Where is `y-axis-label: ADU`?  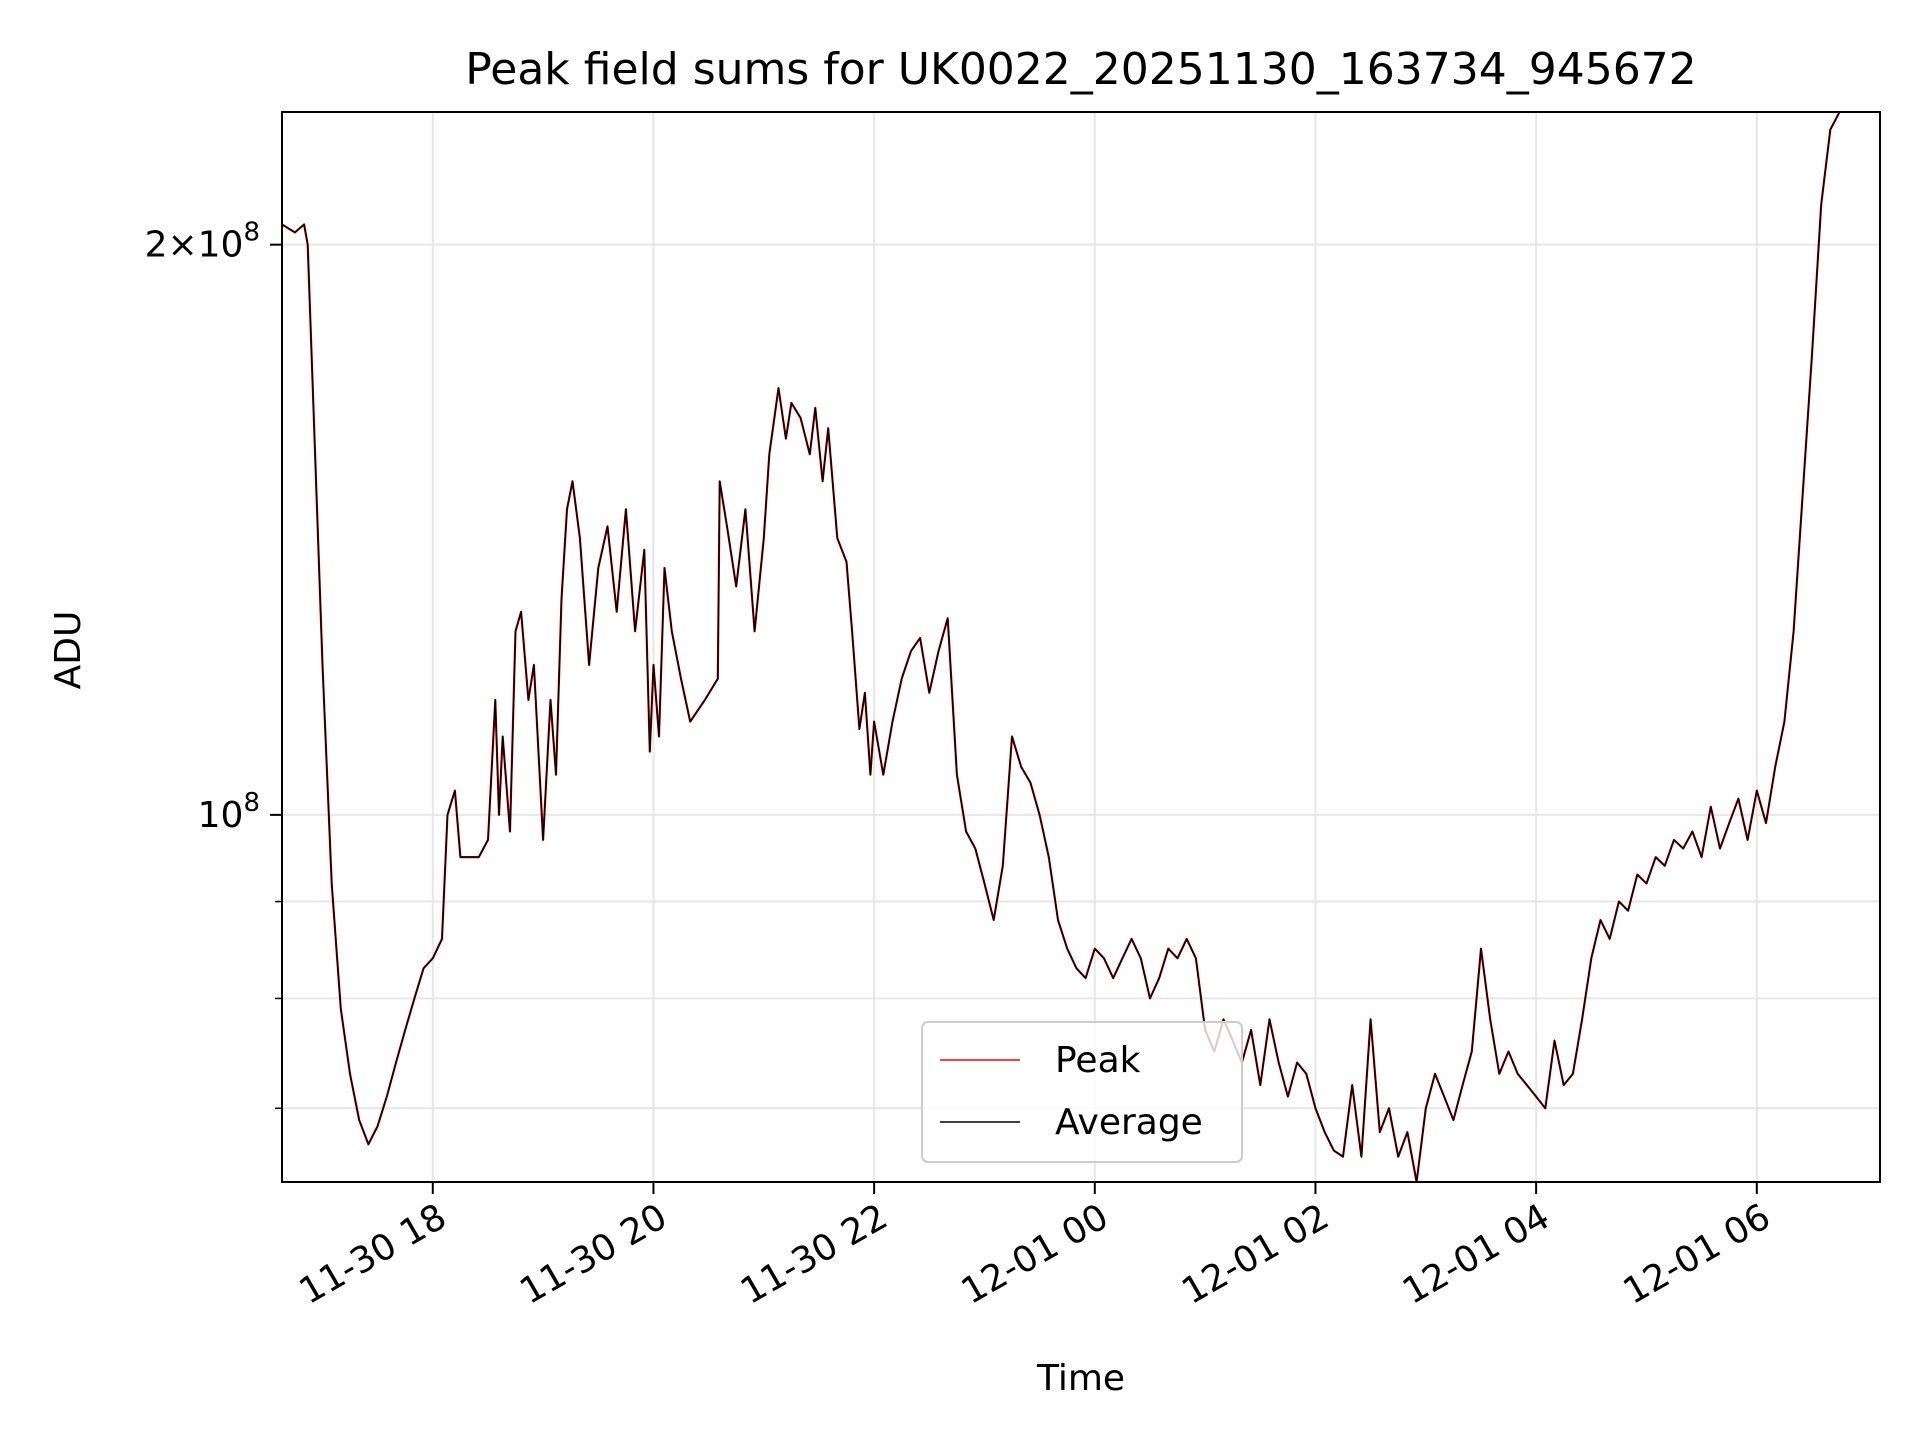
y-axis-label: ADU is located at coordinates (68, 650).